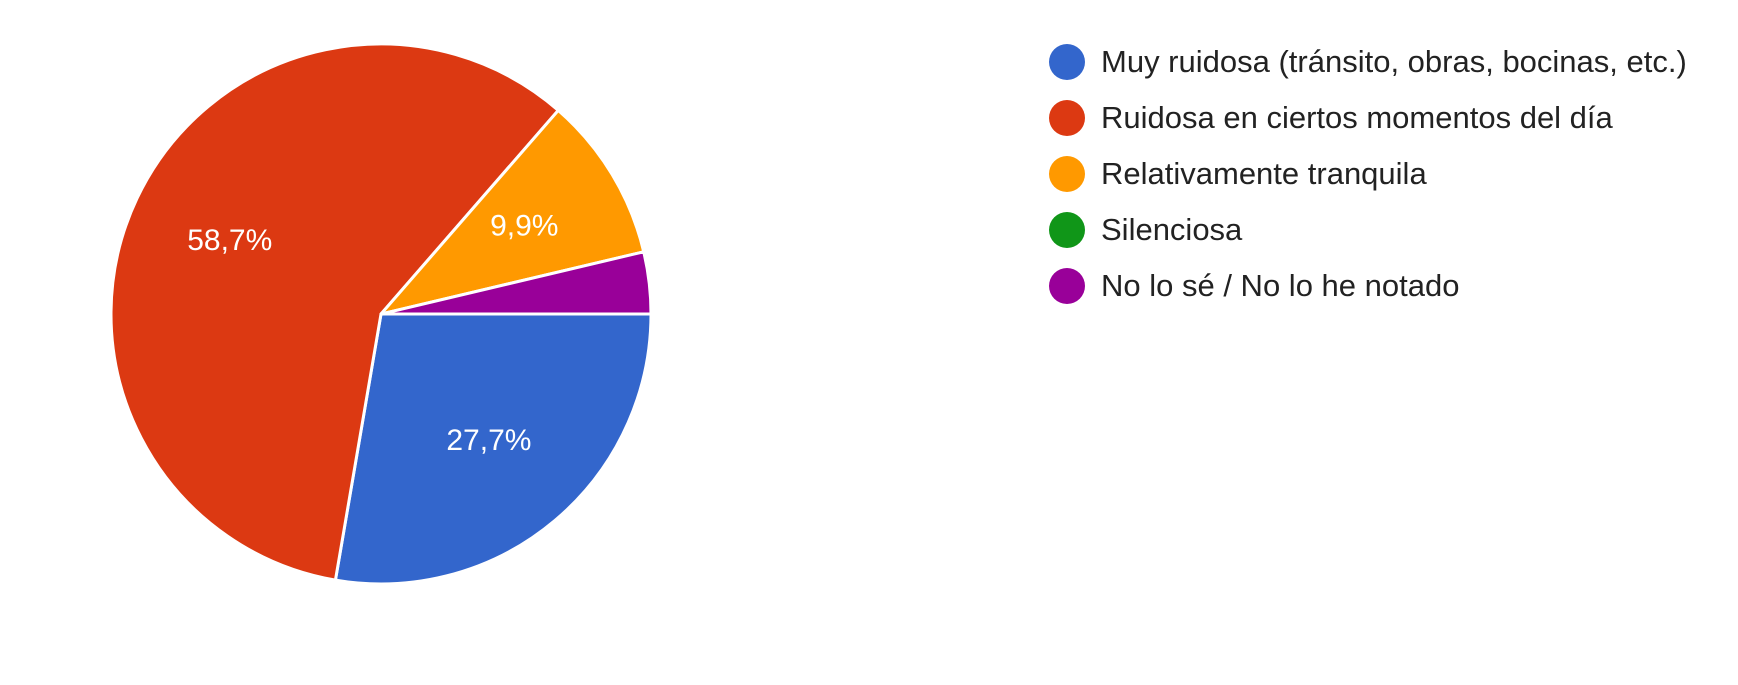 The width and height of the screenshot is (1738, 685). I want to click on pie-slice-labels: 27,7% 58,7% 9,9%, so click(372, 333).